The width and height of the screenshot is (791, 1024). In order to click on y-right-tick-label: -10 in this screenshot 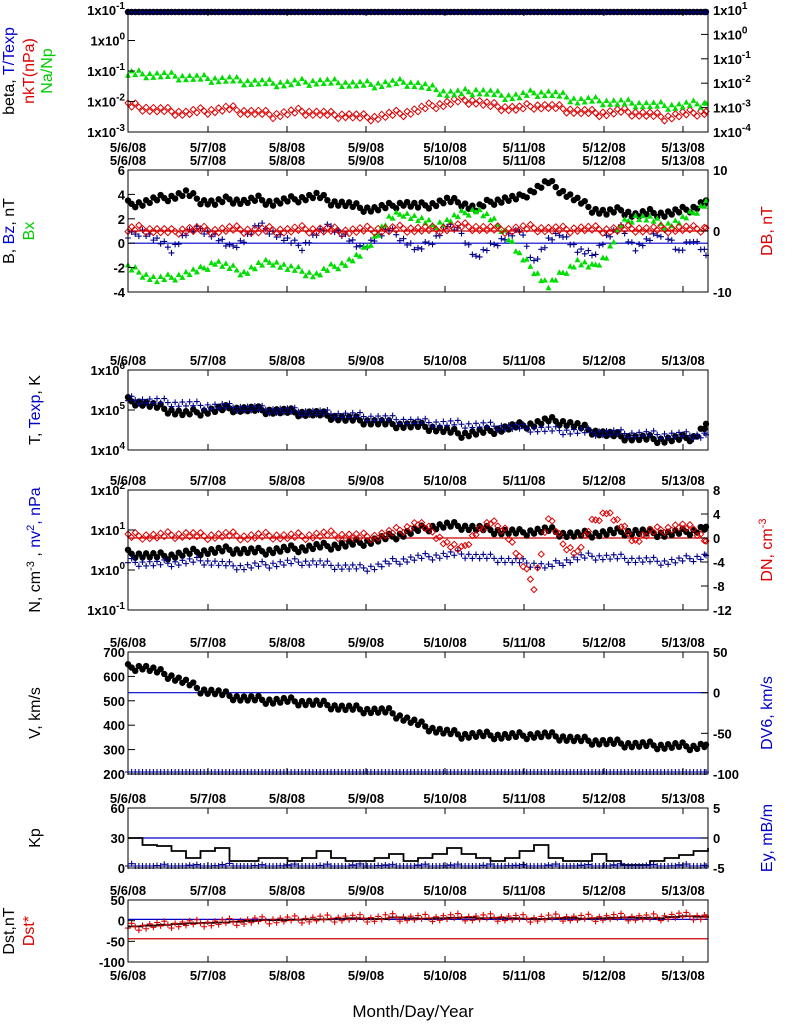, I will do `click(722, 292)`.